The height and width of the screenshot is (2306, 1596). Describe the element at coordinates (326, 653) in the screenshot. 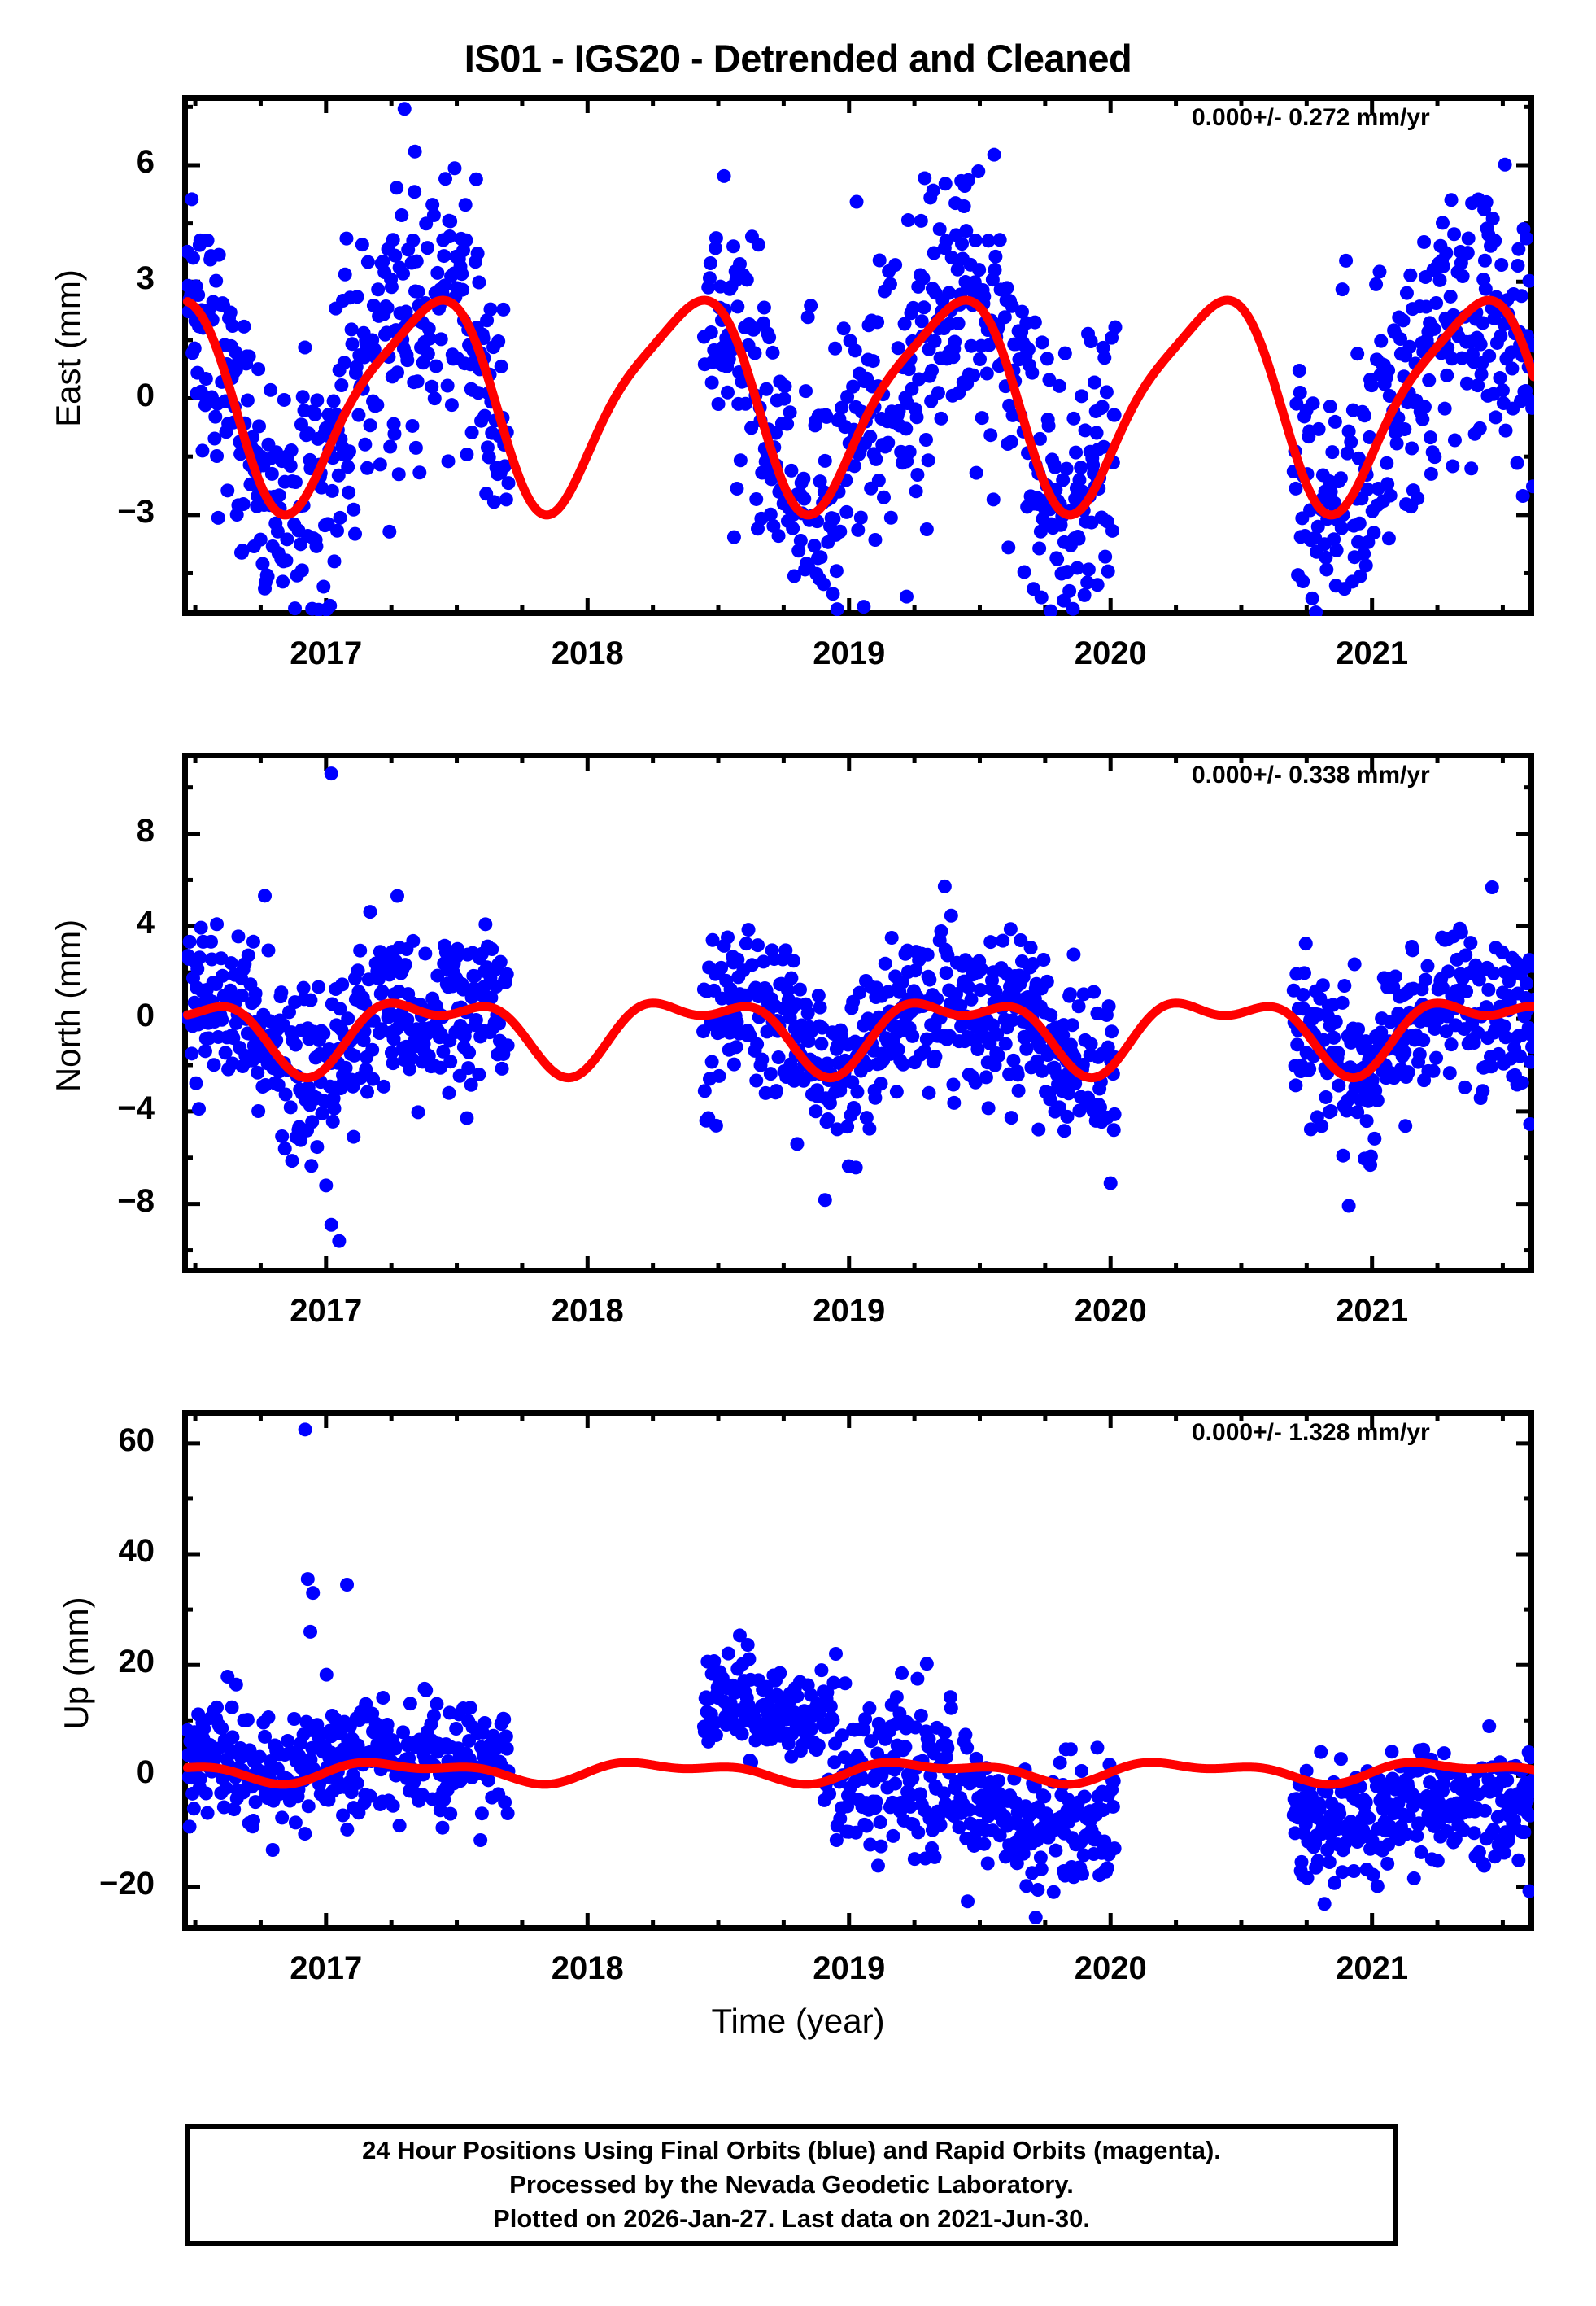

I see `x-tick-label: 2017` at that location.